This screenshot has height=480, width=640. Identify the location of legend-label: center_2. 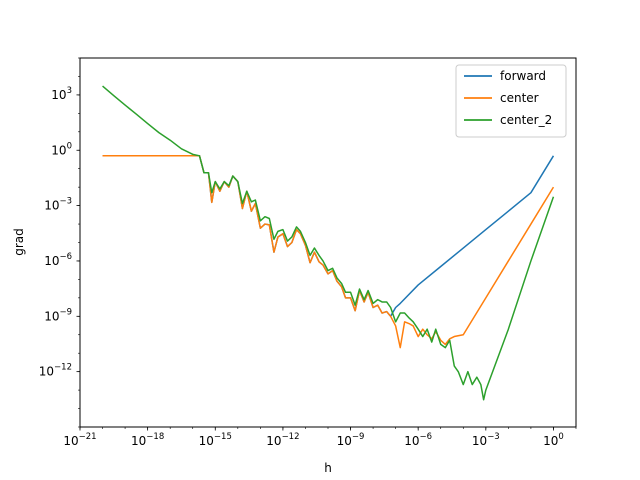
(526, 120).